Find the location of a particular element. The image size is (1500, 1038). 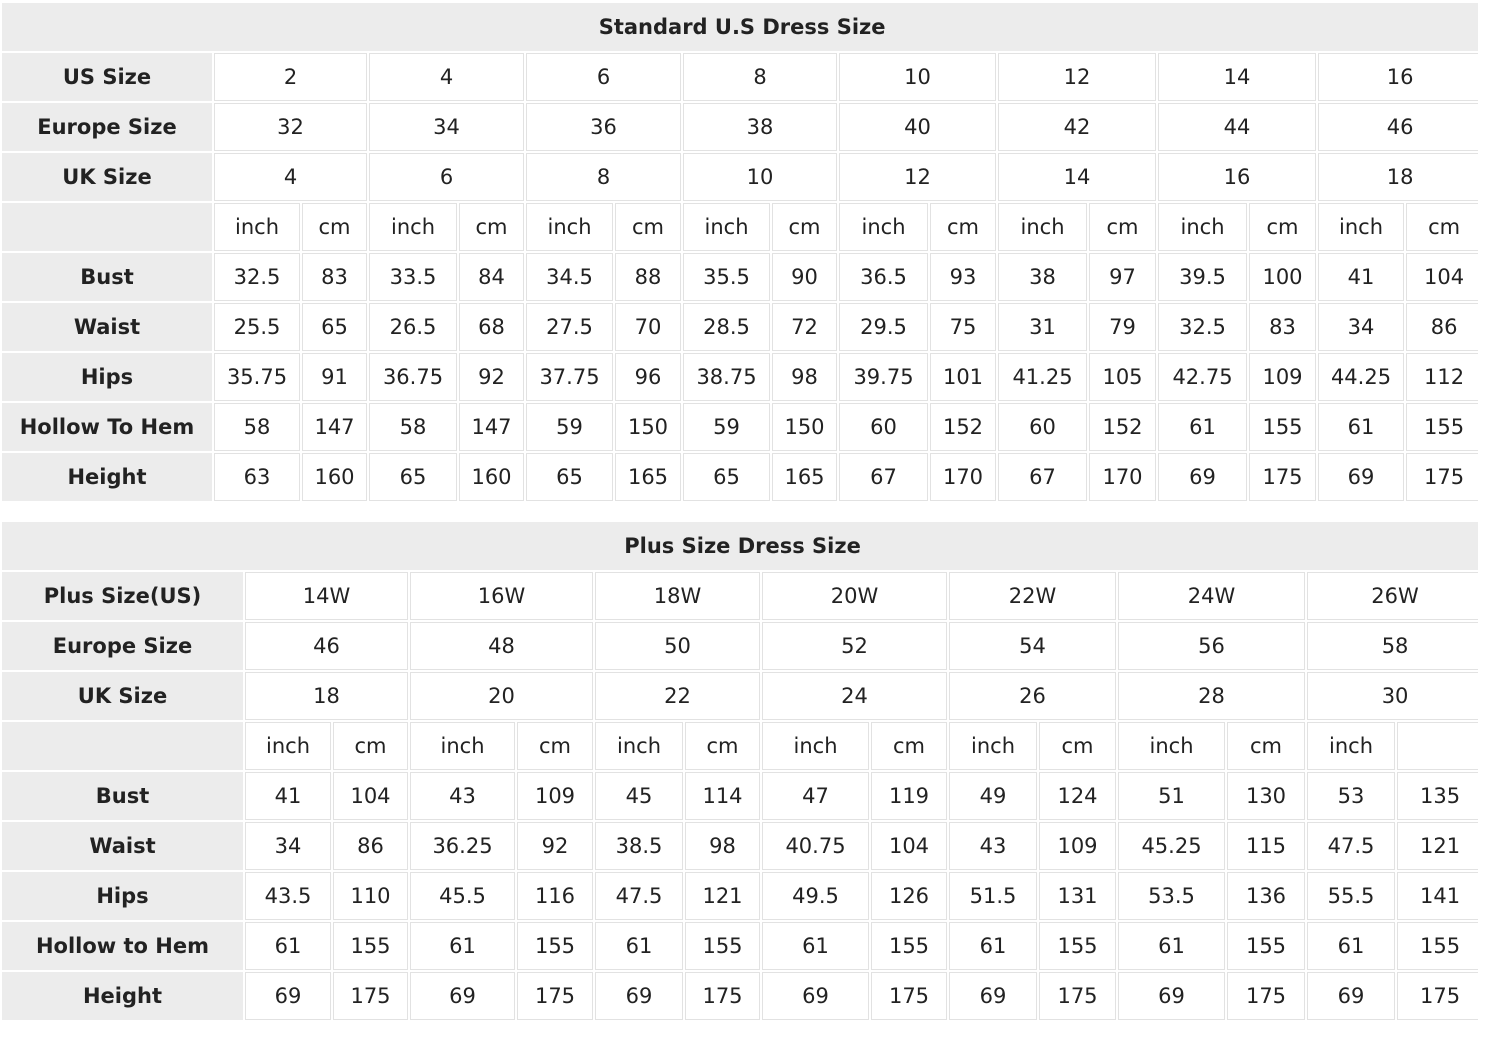

measure-cell: 31 is located at coordinates (1042, 327).